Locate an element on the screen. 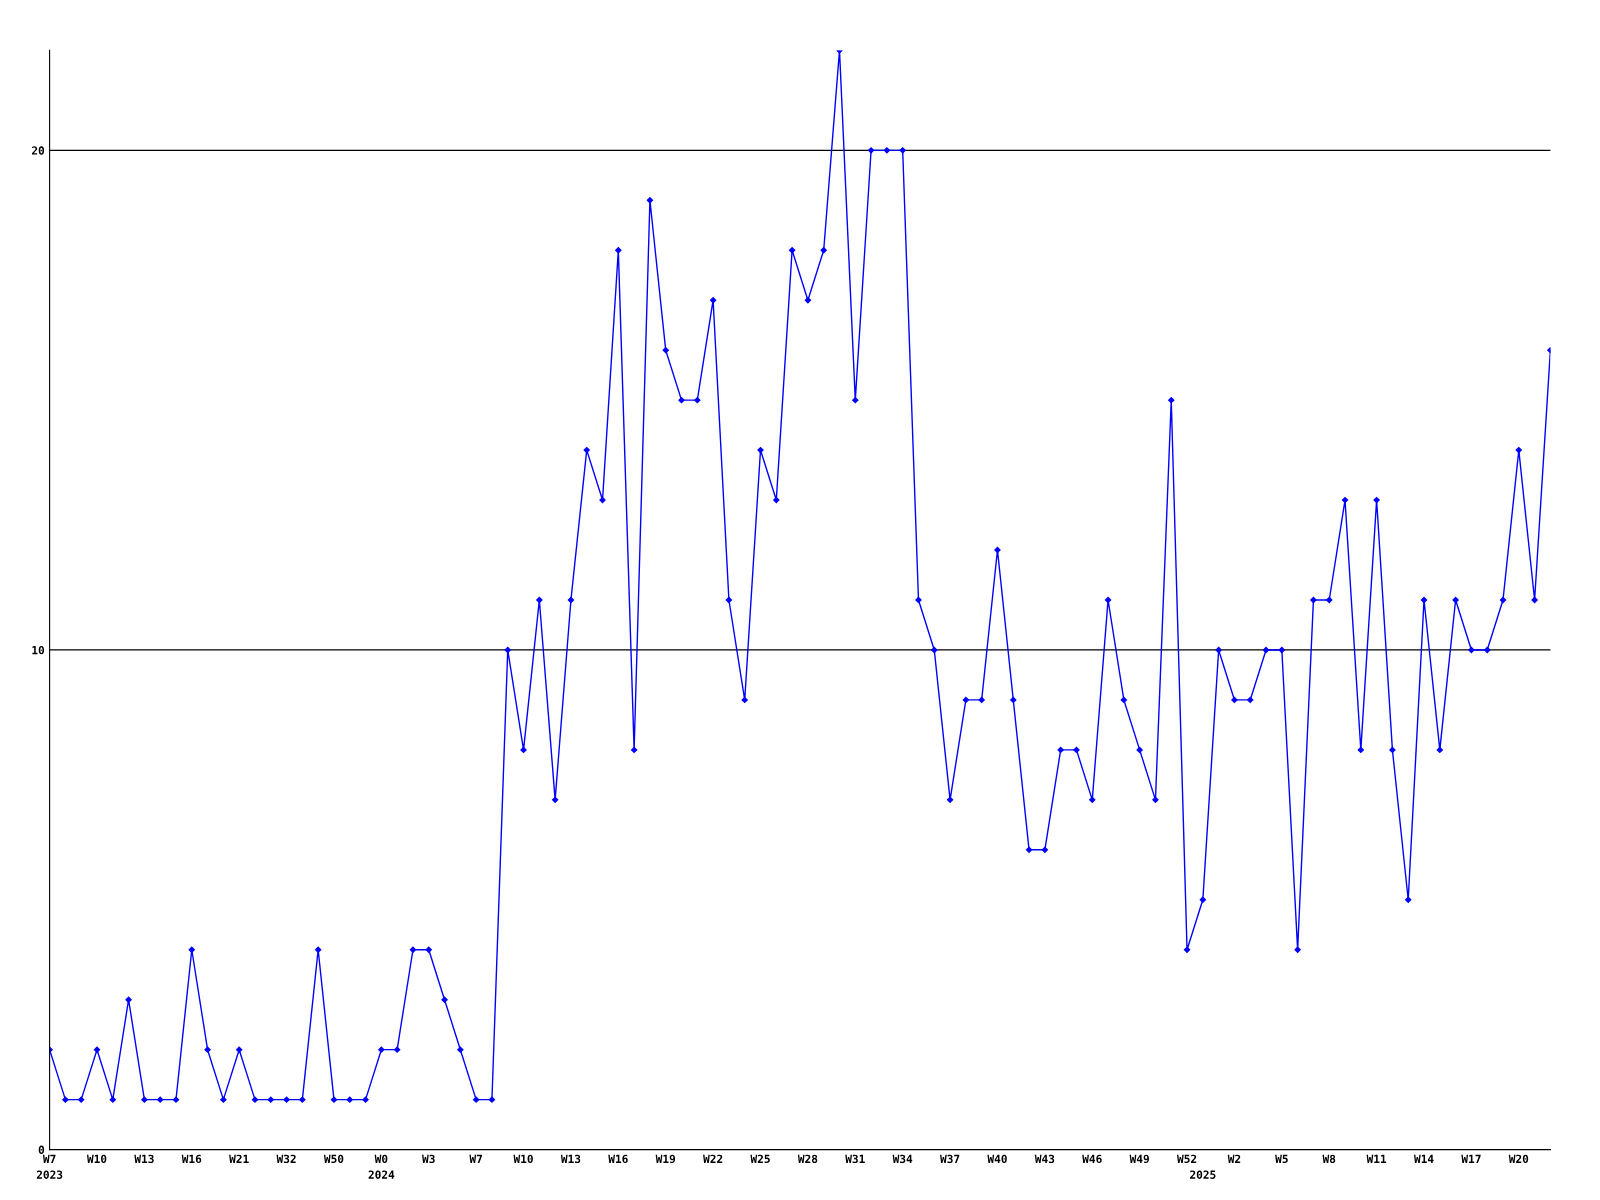 This screenshot has height=1200, width=1600. x-tick-label: W25 is located at coordinates (760, 1159).